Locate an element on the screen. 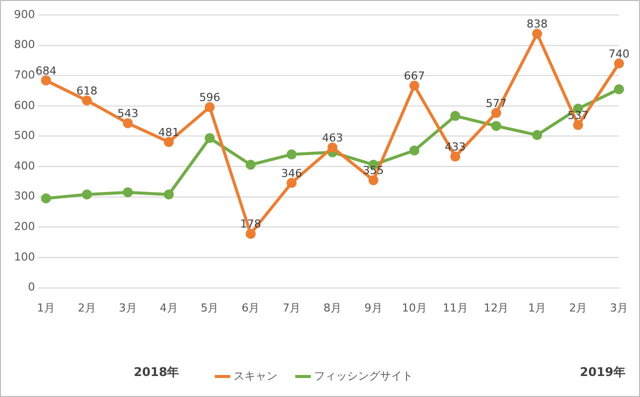 This screenshot has height=397, width=640. data-label: 684 is located at coordinates (45, 71).